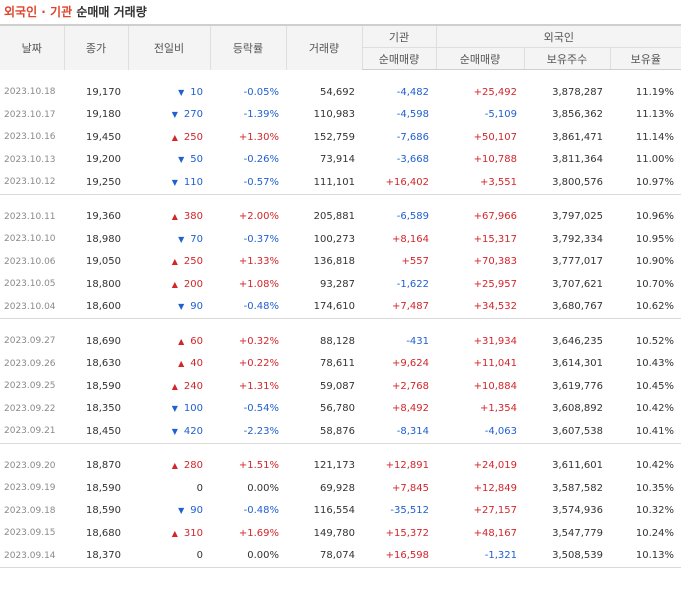 Image resolution: width=681 pixels, height=595 pixels. What do you see at coordinates (655, 431) in the screenshot?
I see `cell-foreign-ratio: 10.41%` at bounding box center [655, 431].